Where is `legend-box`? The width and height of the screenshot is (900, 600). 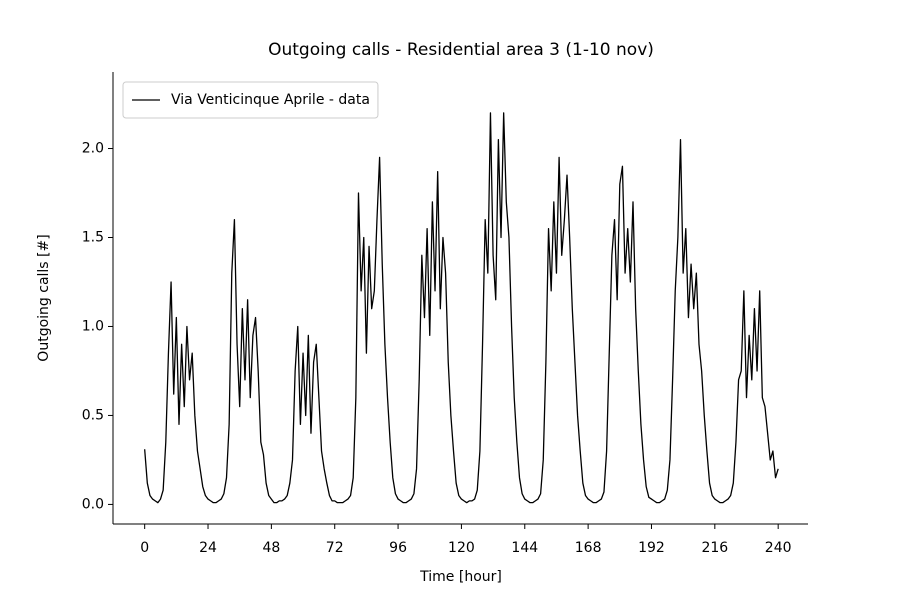 legend-box is located at coordinates (250, 100).